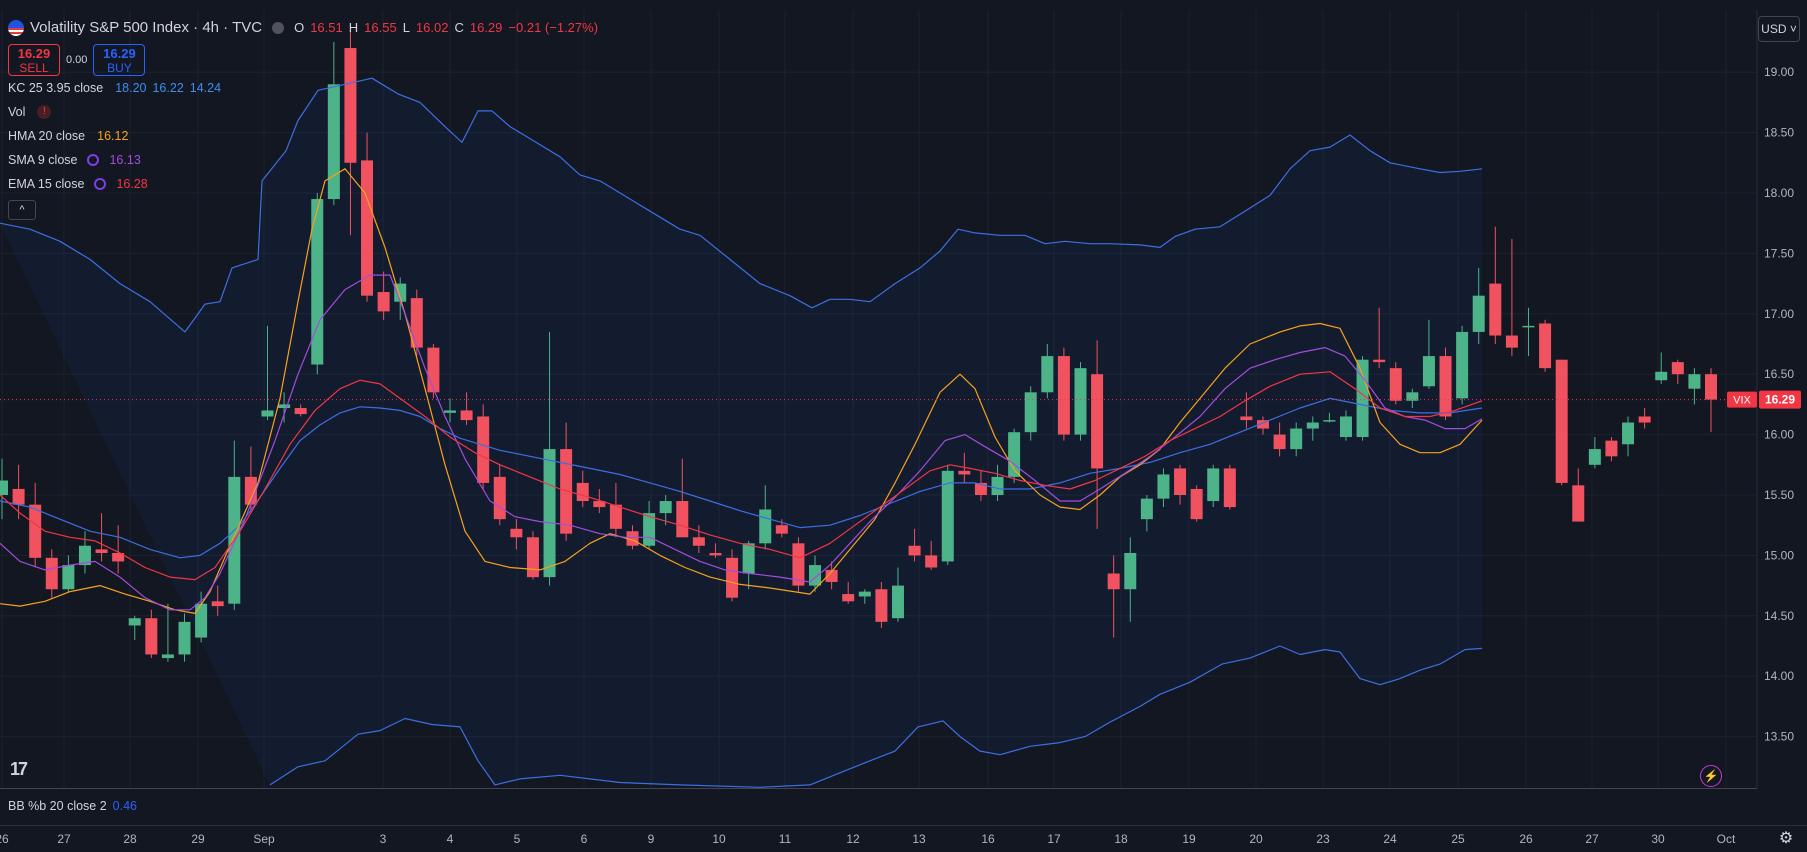 This screenshot has height=852, width=1807. What do you see at coordinates (278, 28) in the screenshot?
I see `market-status-icon` at bounding box center [278, 28].